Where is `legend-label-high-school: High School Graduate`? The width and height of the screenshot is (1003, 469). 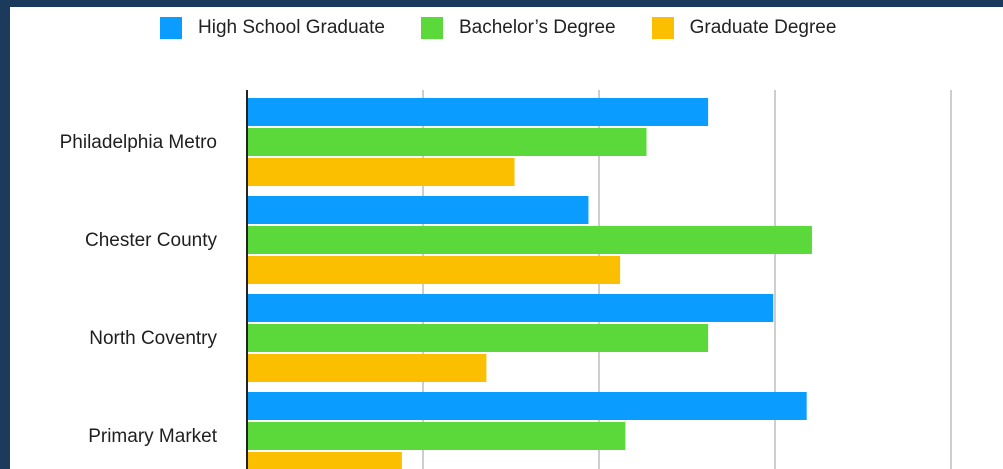
legend-label-high-school: High School Graduate is located at coordinates (291, 27).